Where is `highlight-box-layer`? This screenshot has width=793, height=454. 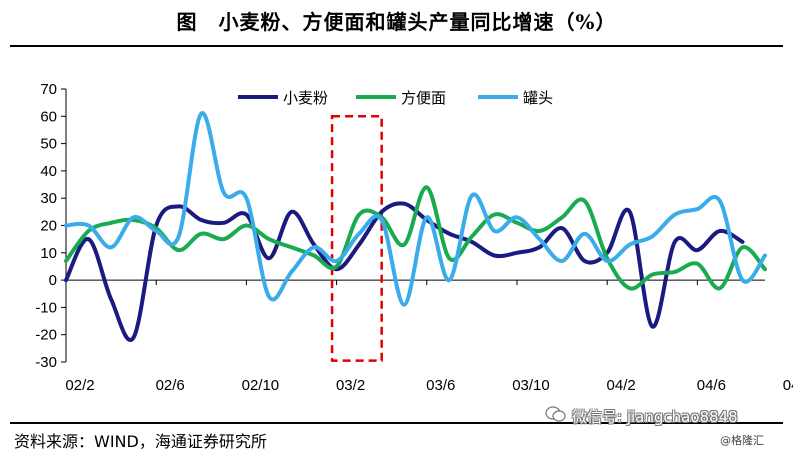 highlight-box-layer is located at coordinates (356, 238).